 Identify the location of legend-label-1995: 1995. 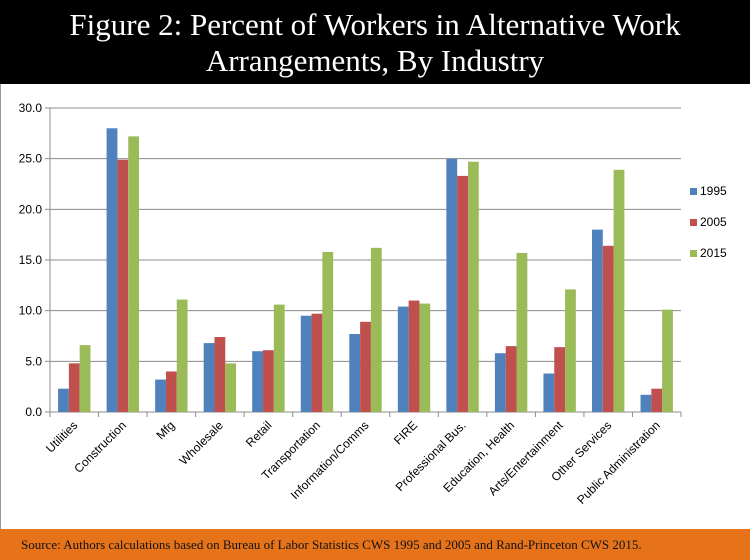
(713, 191).